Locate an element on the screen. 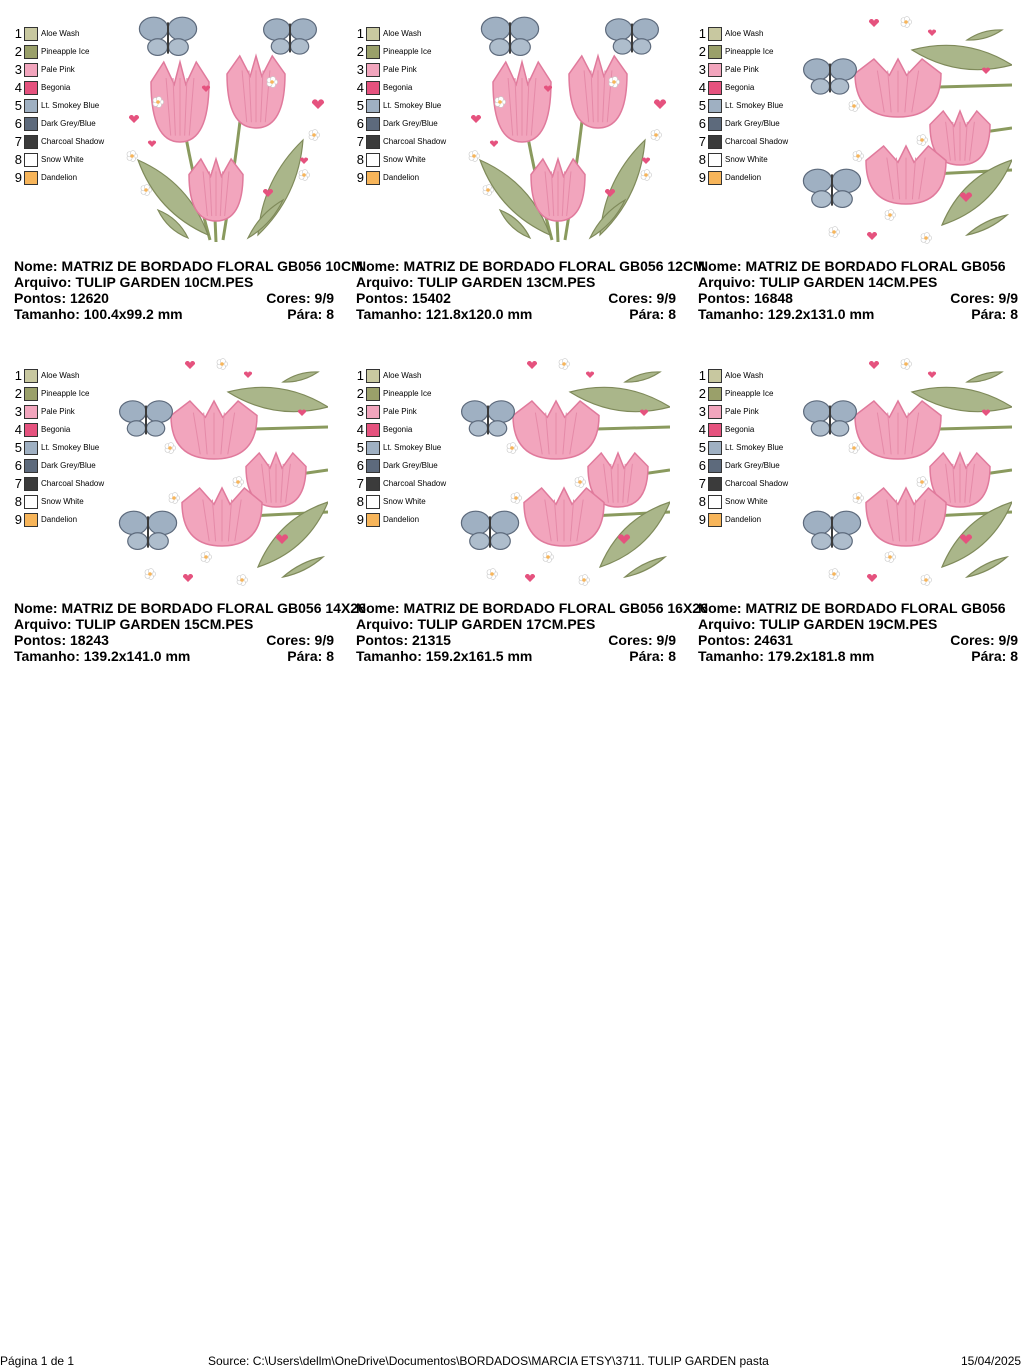 The width and height of the screenshot is (1024, 1370). legend-number: 7 is located at coordinates (18, 141).